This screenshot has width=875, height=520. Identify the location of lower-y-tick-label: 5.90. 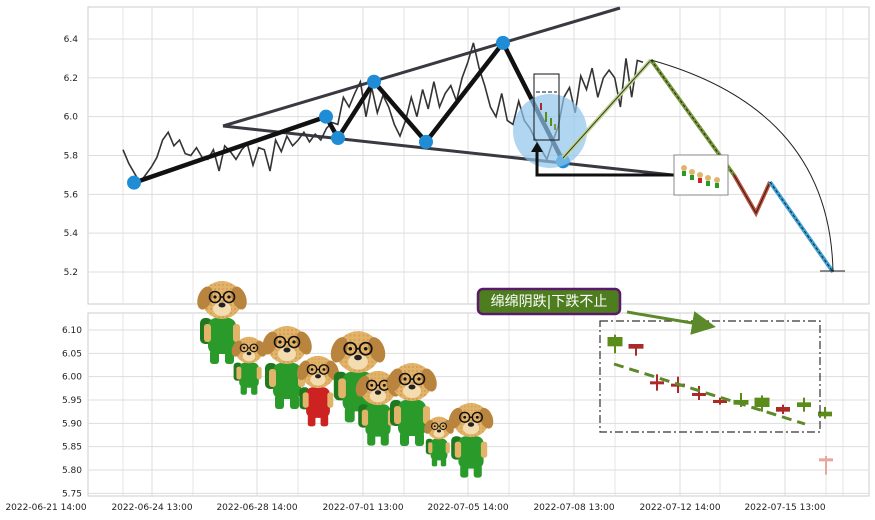
(72, 424).